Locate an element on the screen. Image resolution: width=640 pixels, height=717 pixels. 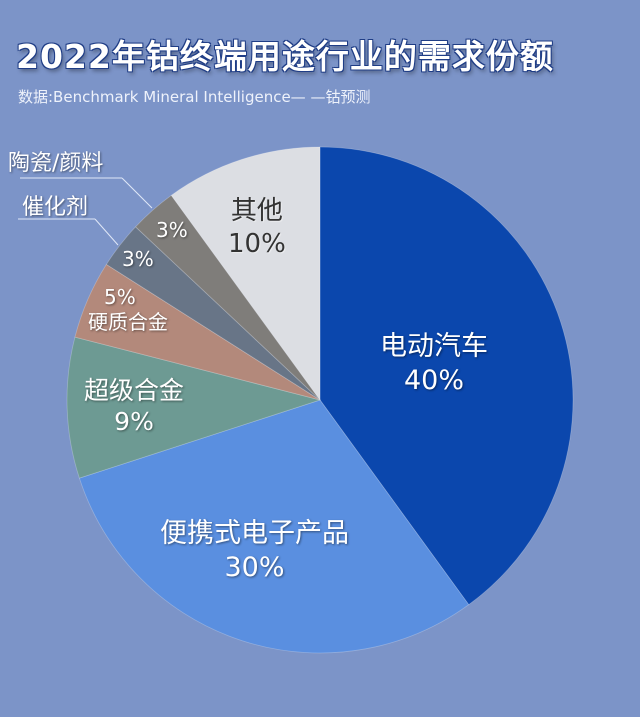
slice-name-catalyst: 催化剂 is located at coordinates (55, 207).